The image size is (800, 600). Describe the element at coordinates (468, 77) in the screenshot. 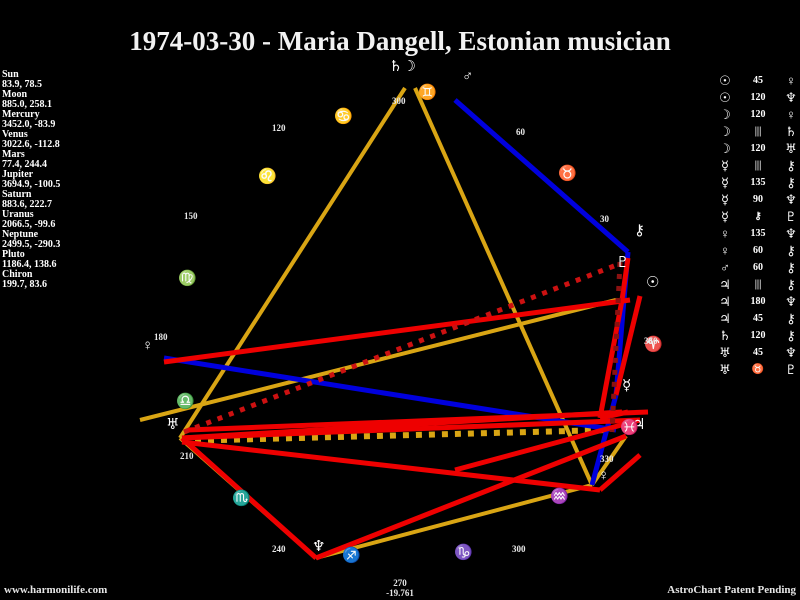

I see `chart-planet-glyph: ♂` at that location.